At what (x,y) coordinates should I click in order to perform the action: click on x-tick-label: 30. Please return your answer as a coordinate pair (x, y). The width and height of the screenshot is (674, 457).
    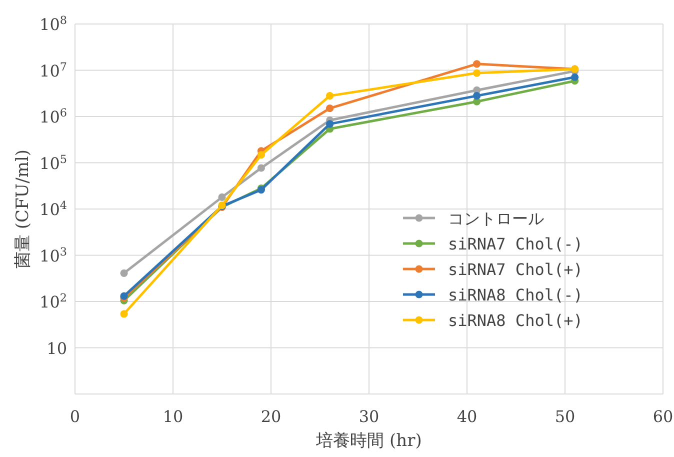
    Looking at the image, I should click on (369, 416).